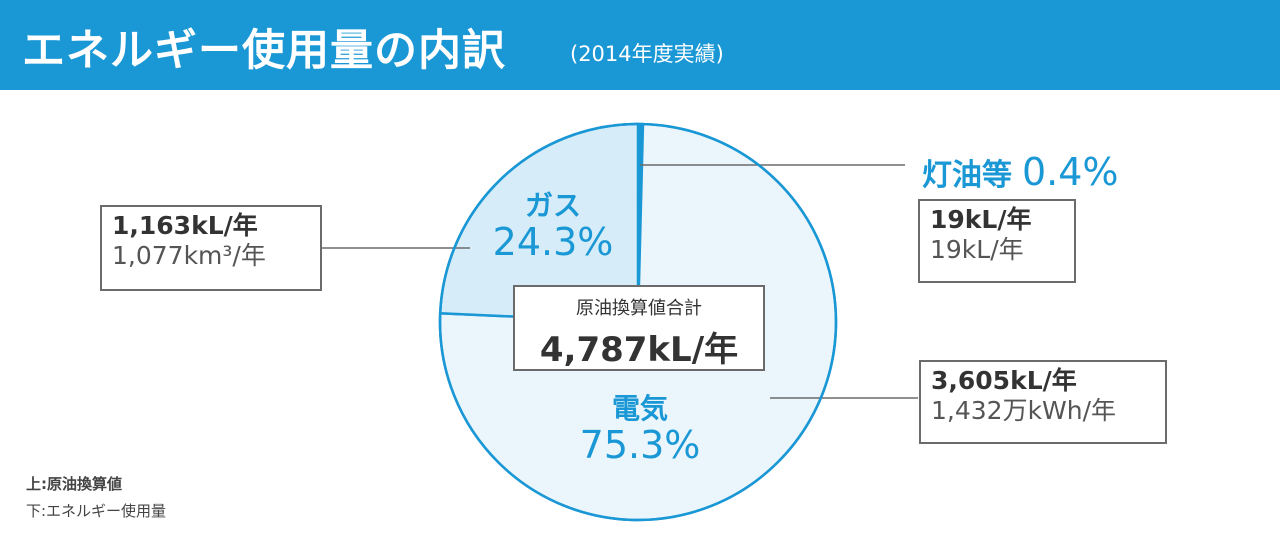  What do you see at coordinates (1020, 172) in the screenshot?
I see `kerosene-slice-label: 灯油等 0.4%` at bounding box center [1020, 172].